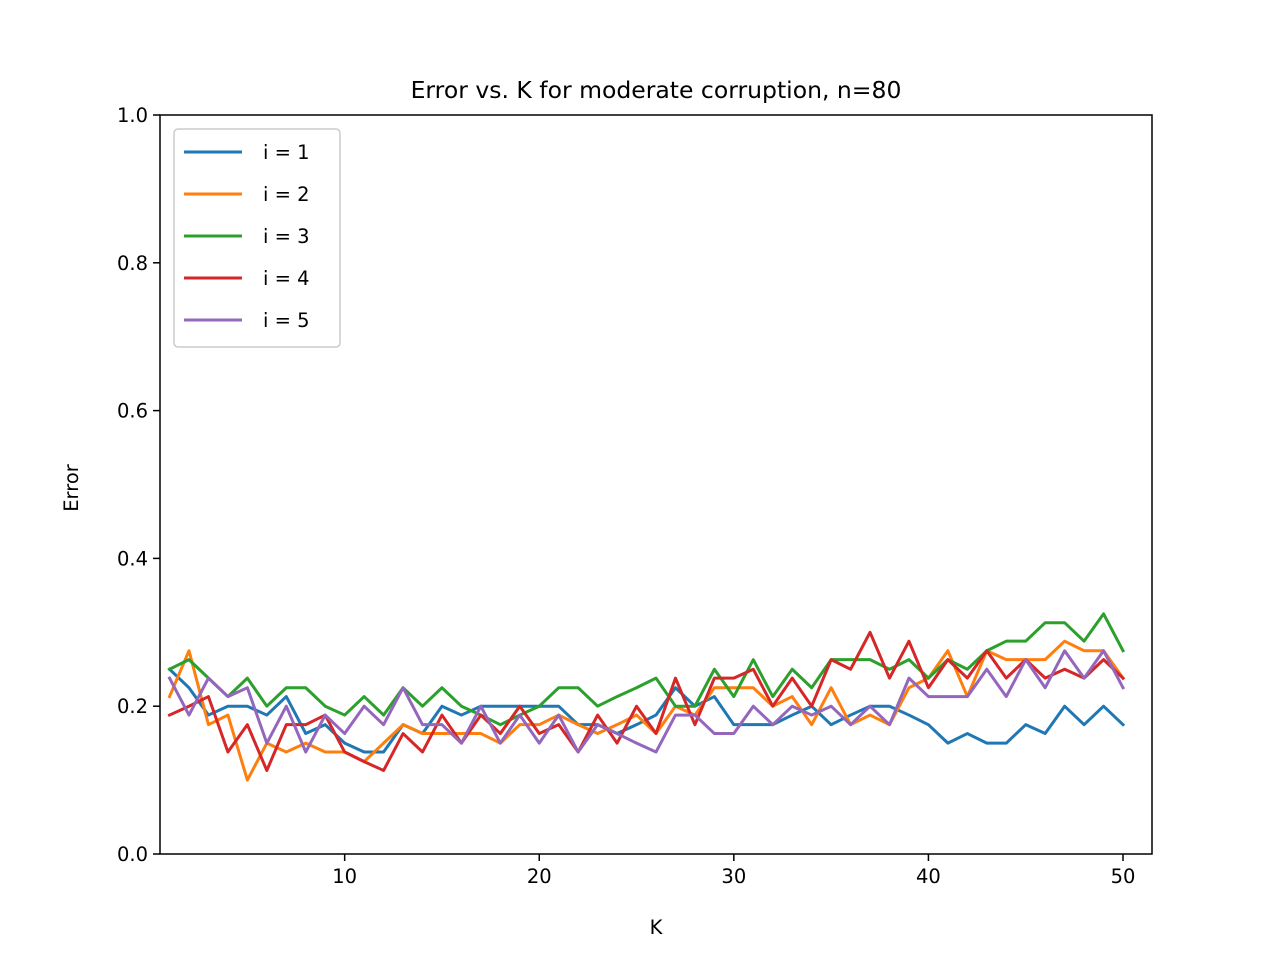 The image size is (1280, 960). Describe the element at coordinates (928, 876) in the screenshot. I see `x-tick-label: 40` at that location.